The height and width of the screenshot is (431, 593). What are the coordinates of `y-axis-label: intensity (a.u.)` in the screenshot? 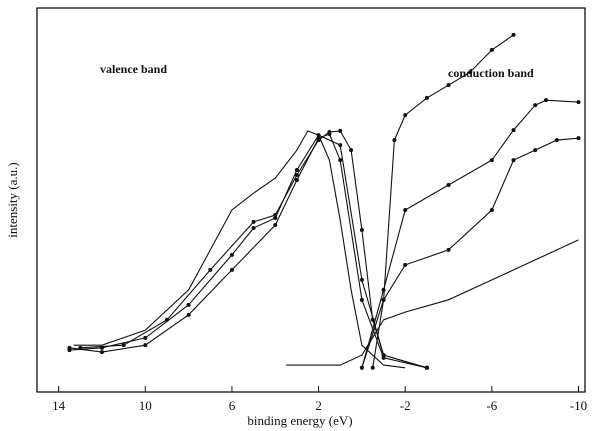 It's located at (12, 199).